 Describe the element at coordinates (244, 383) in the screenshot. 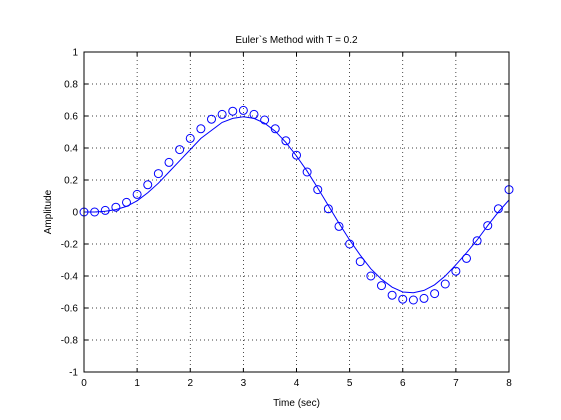

I see `x-tick-label: 3` at that location.